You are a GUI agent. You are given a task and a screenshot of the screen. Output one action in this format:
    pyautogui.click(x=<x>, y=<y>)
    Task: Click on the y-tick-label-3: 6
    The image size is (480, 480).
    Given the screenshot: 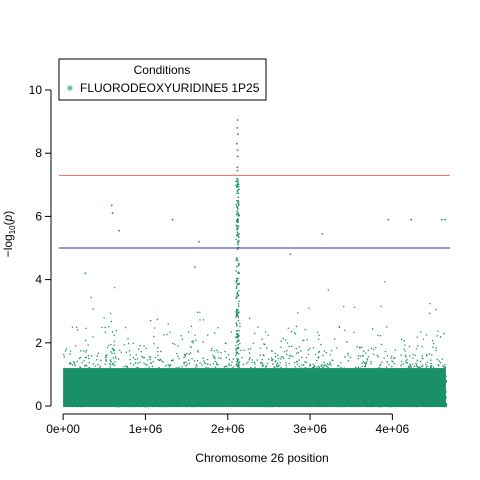 What is the action you would take?
    pyautogui.click(x=38, y=216)
    